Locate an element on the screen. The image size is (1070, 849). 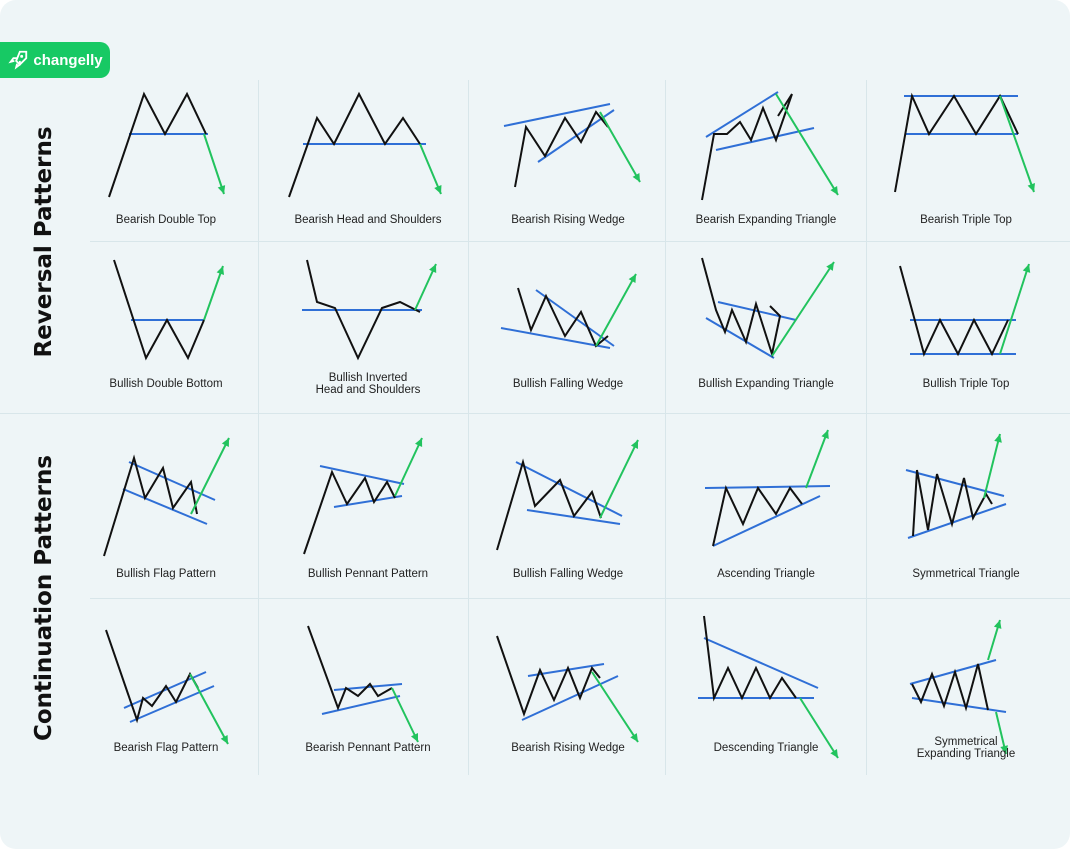
pattern-caption: Symmetrical Expanding Triangle is located at coordinates (966, 748).